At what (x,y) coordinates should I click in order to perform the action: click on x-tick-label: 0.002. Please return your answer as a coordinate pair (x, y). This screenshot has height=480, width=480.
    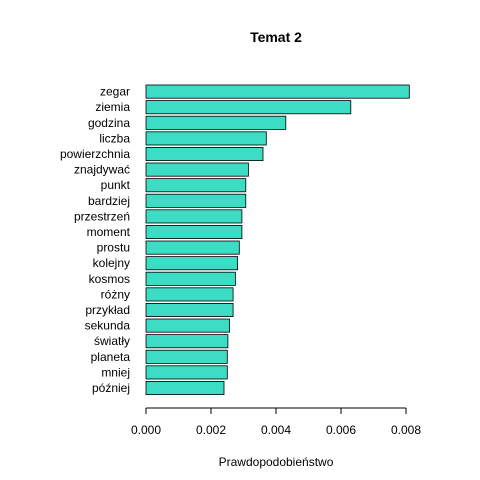
    Looking at the image, I should click on (211, 430).